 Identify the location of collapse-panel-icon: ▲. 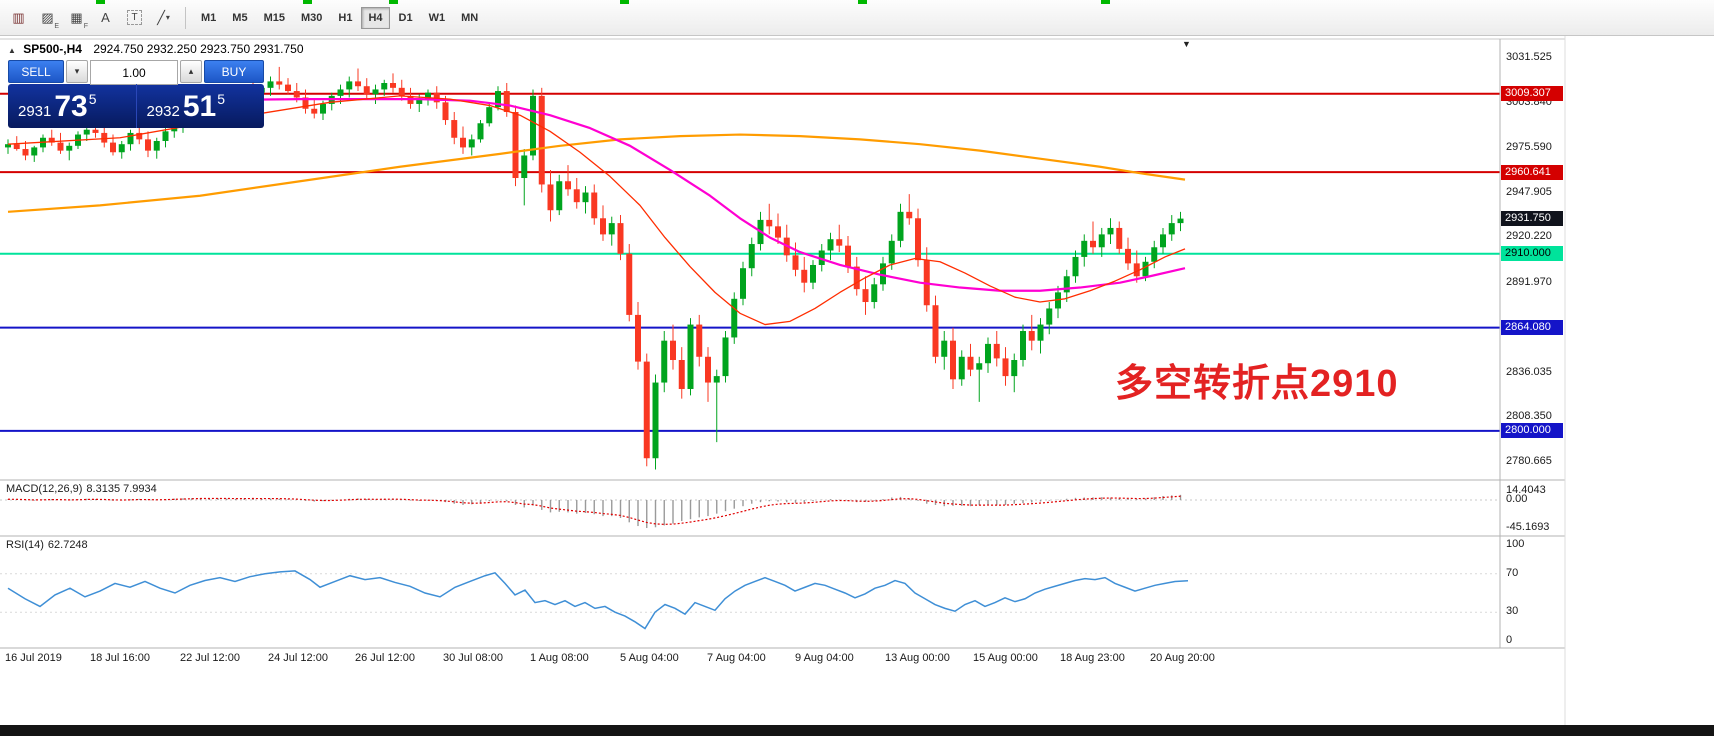
(12, 50).